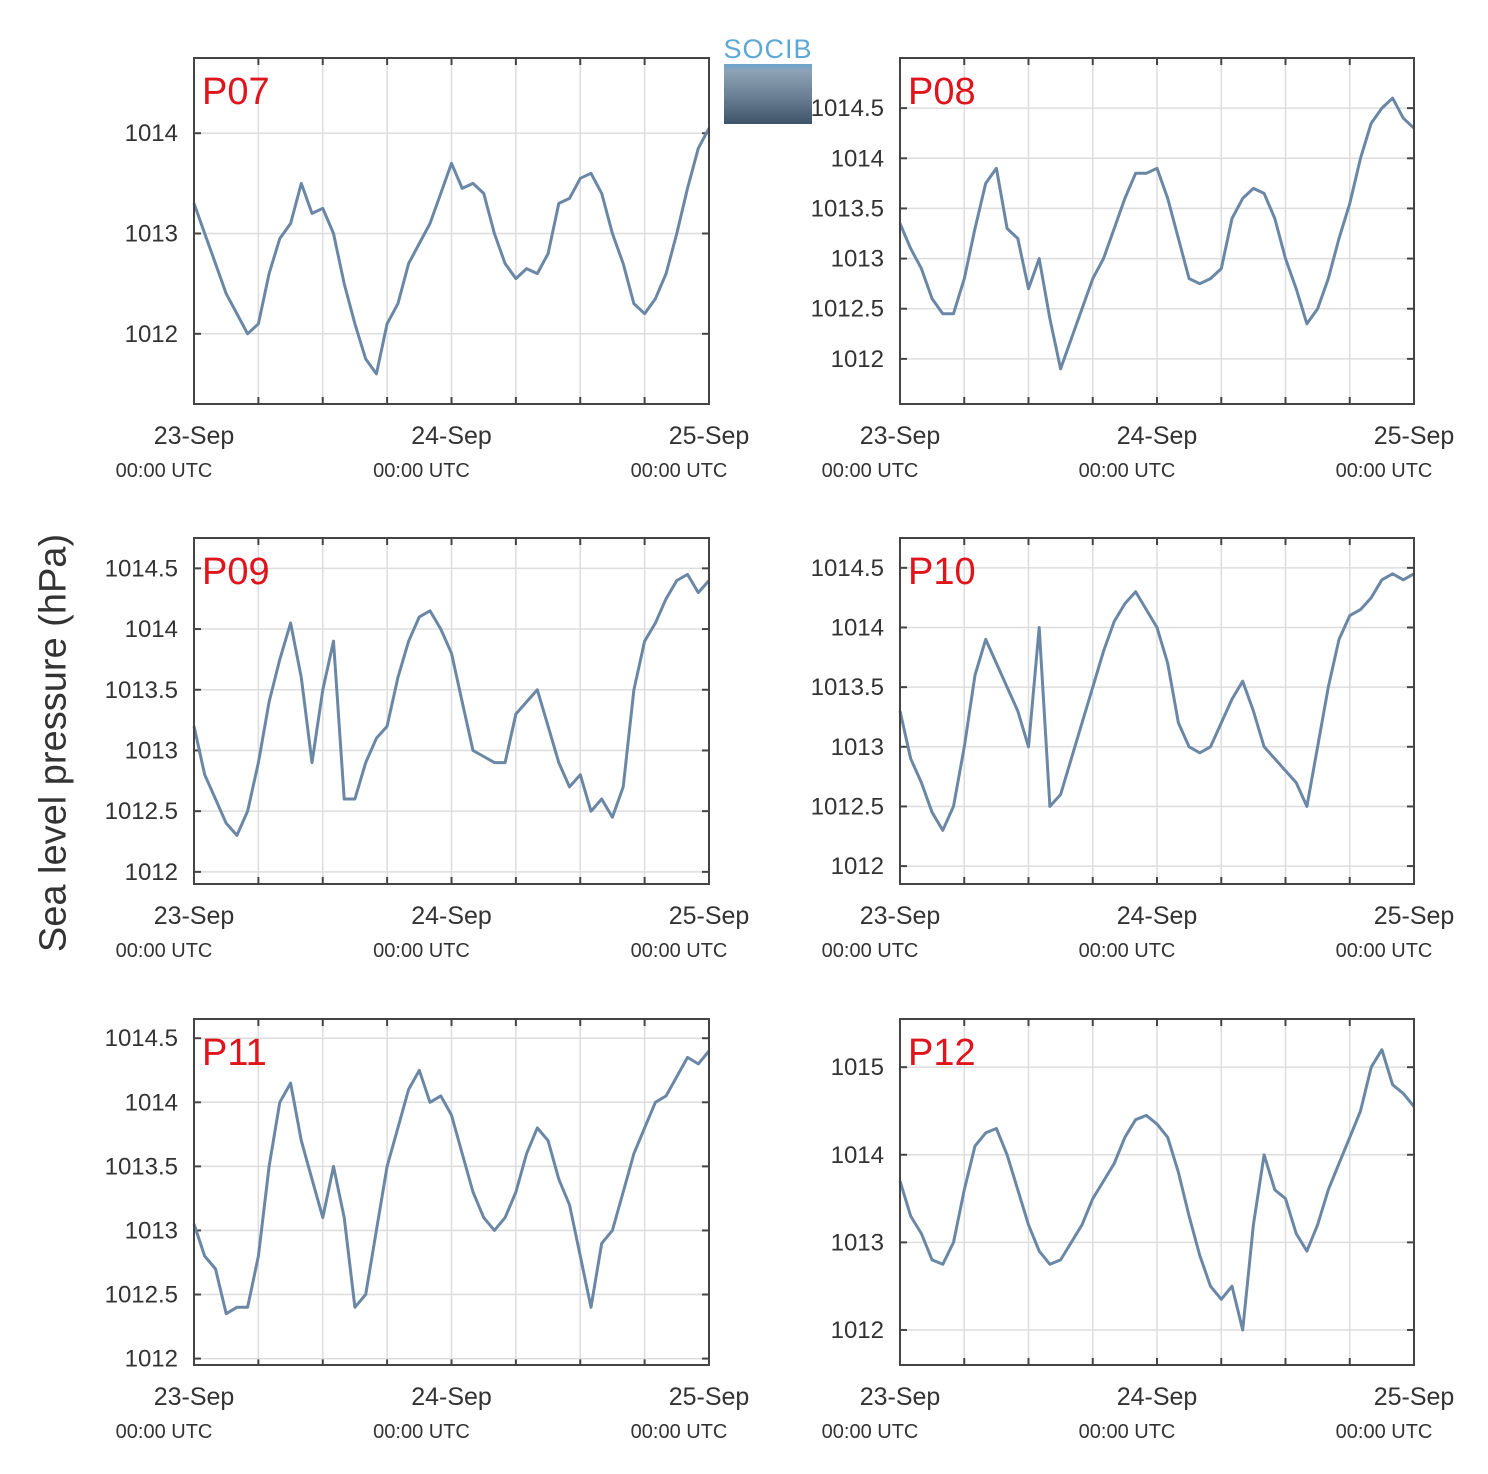 The height and width of the screenshot is (1474, 1488). I want to click on series-line-p07, so click(451, 251).